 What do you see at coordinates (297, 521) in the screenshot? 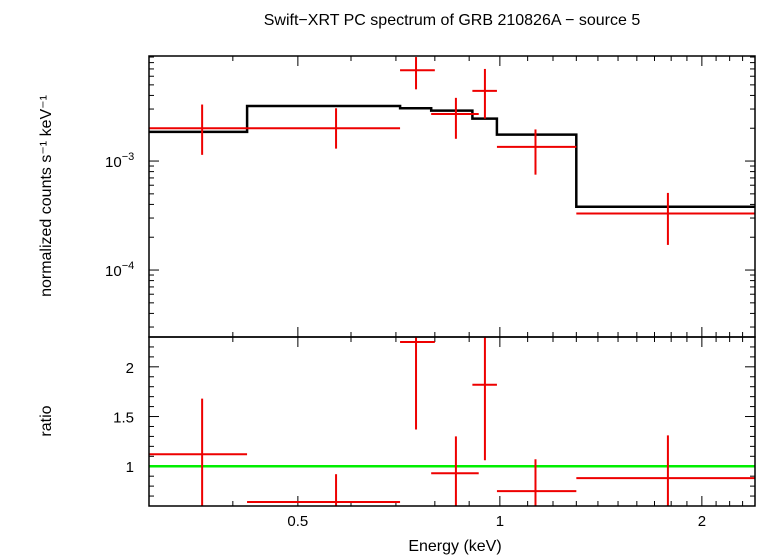
I see `x-tick-label: 0.5` at bounding box center [297, 521].